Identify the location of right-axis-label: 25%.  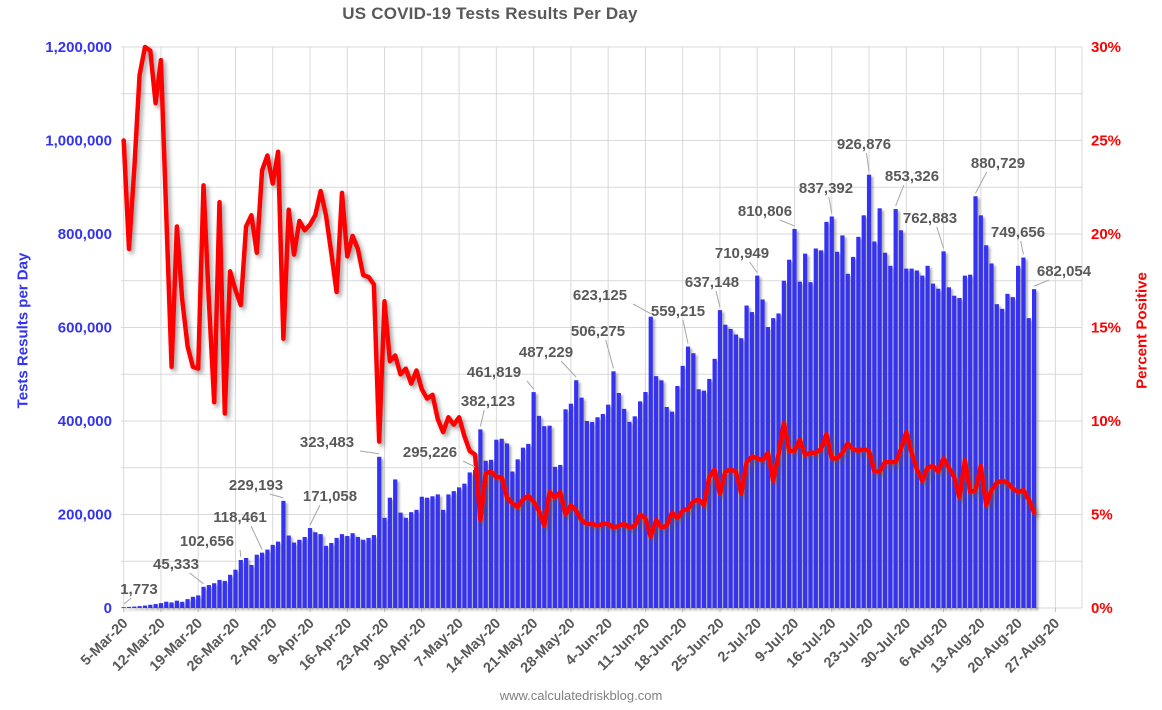
(1106, 141).